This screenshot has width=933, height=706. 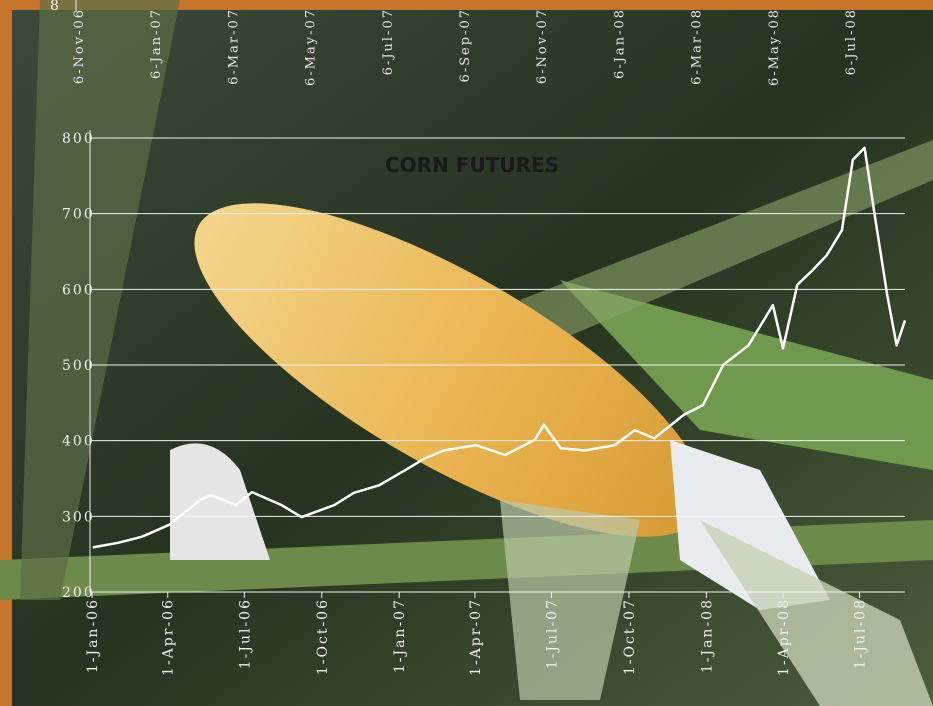 What do you see at coordinates (476, 637) in the screenshot?
I see `x-tick-label: 1-Apr-07` at bounding box center [476, 637].